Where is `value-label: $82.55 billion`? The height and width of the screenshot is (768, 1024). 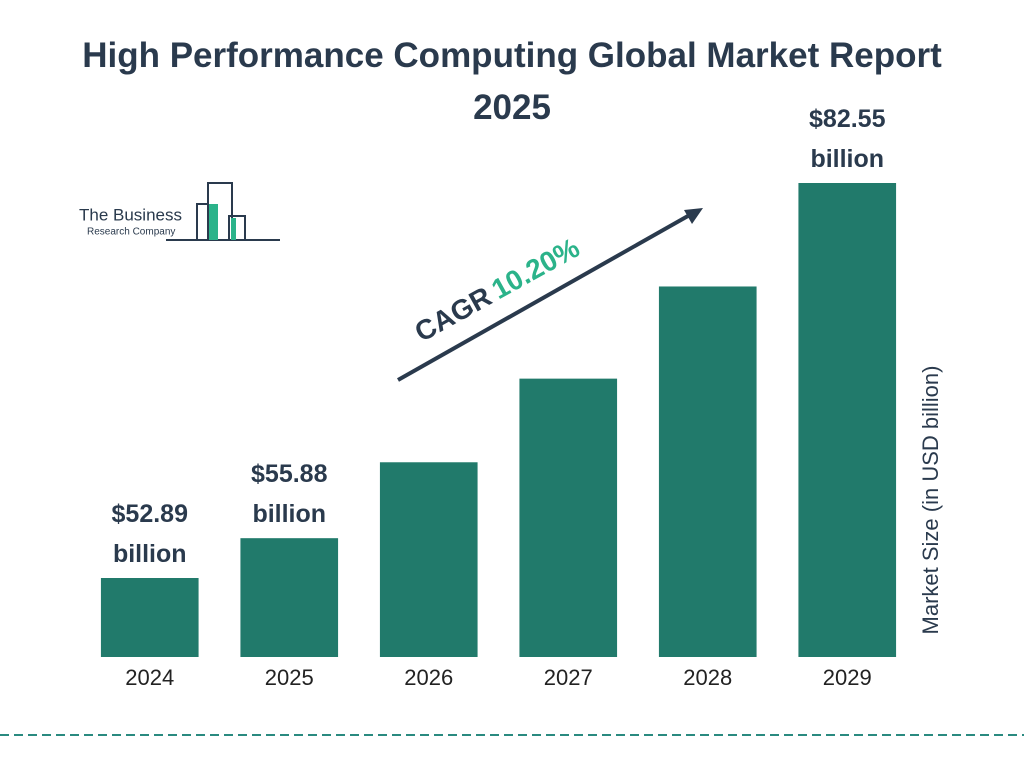 value-label: $82.55 billion is located at coordinates (847, 139).